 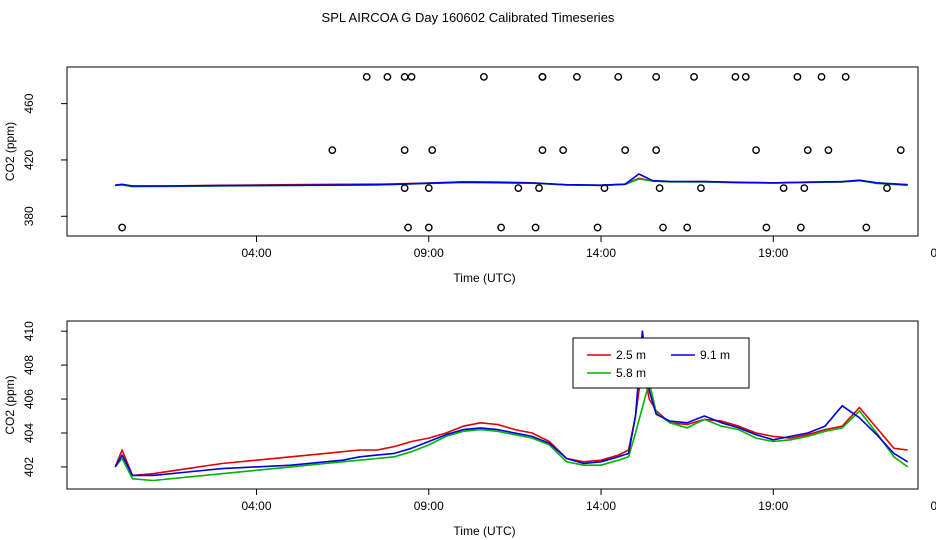 I want to click on legend-label: 9.1 m, so click(x=715, y=355).